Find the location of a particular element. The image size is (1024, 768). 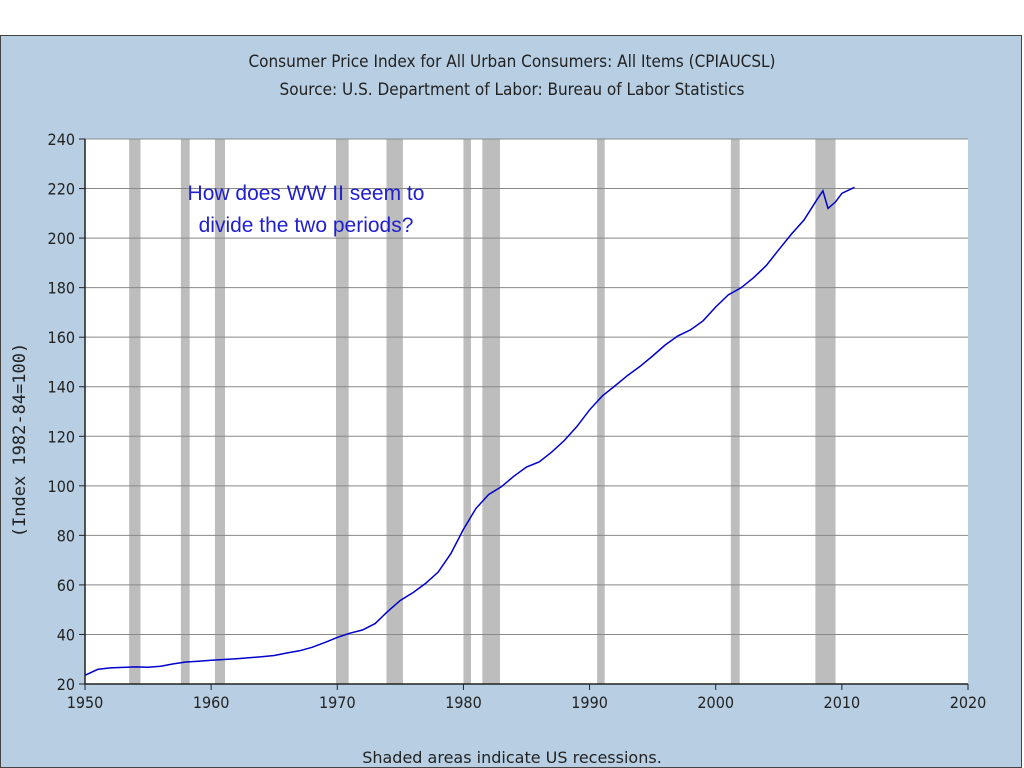

y-tick-label: 120 is located at coordinates (61, 436).